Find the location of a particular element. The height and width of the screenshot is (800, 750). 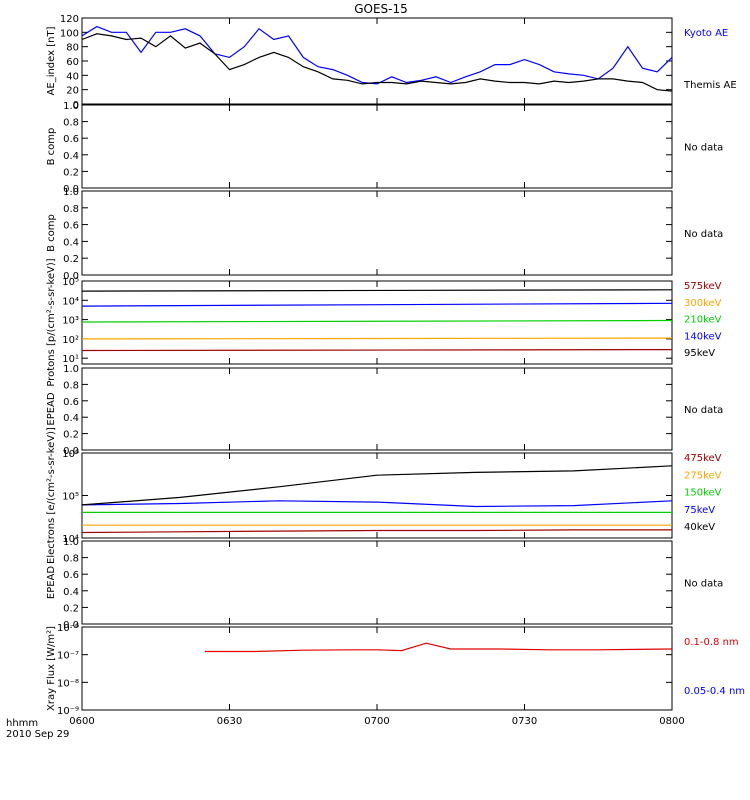

y-tick-label: 10⁻⁹ is located at coordinates (68, 711).